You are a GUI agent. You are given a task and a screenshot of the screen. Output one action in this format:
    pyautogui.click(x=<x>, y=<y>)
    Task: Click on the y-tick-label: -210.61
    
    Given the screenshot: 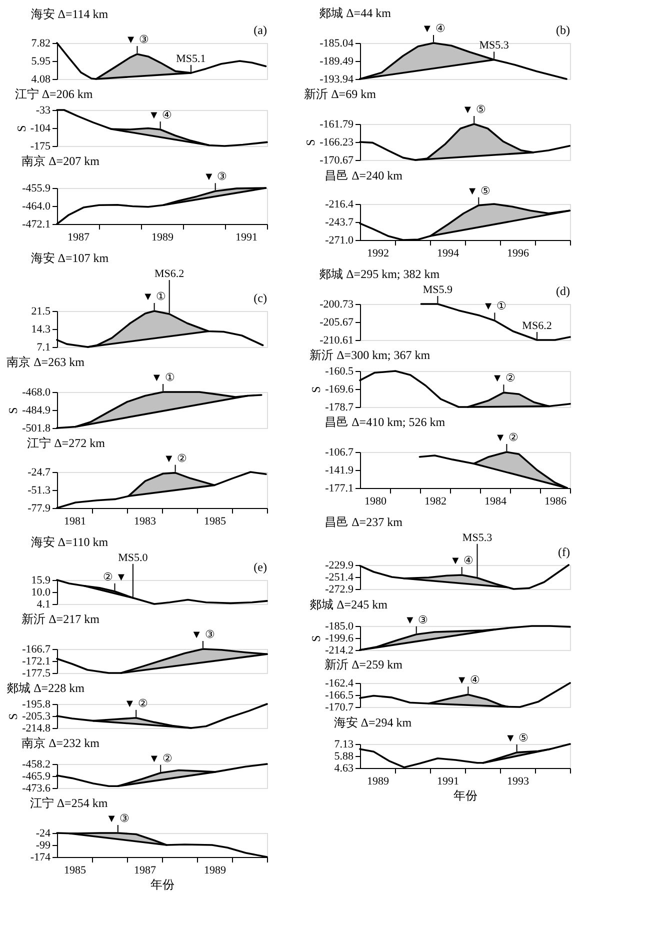 What is the action you would take?
    pyautogui.click(x=337, y=340)
    